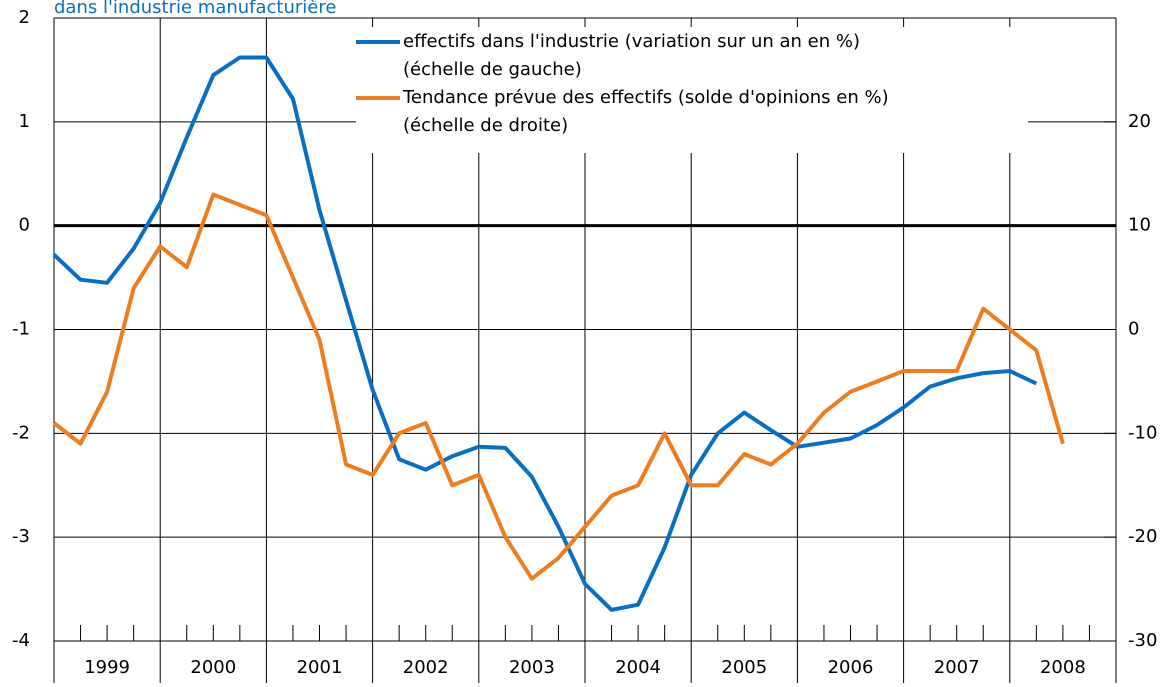  I want to click on y2-tick-label: 10, so click(1139, 225).